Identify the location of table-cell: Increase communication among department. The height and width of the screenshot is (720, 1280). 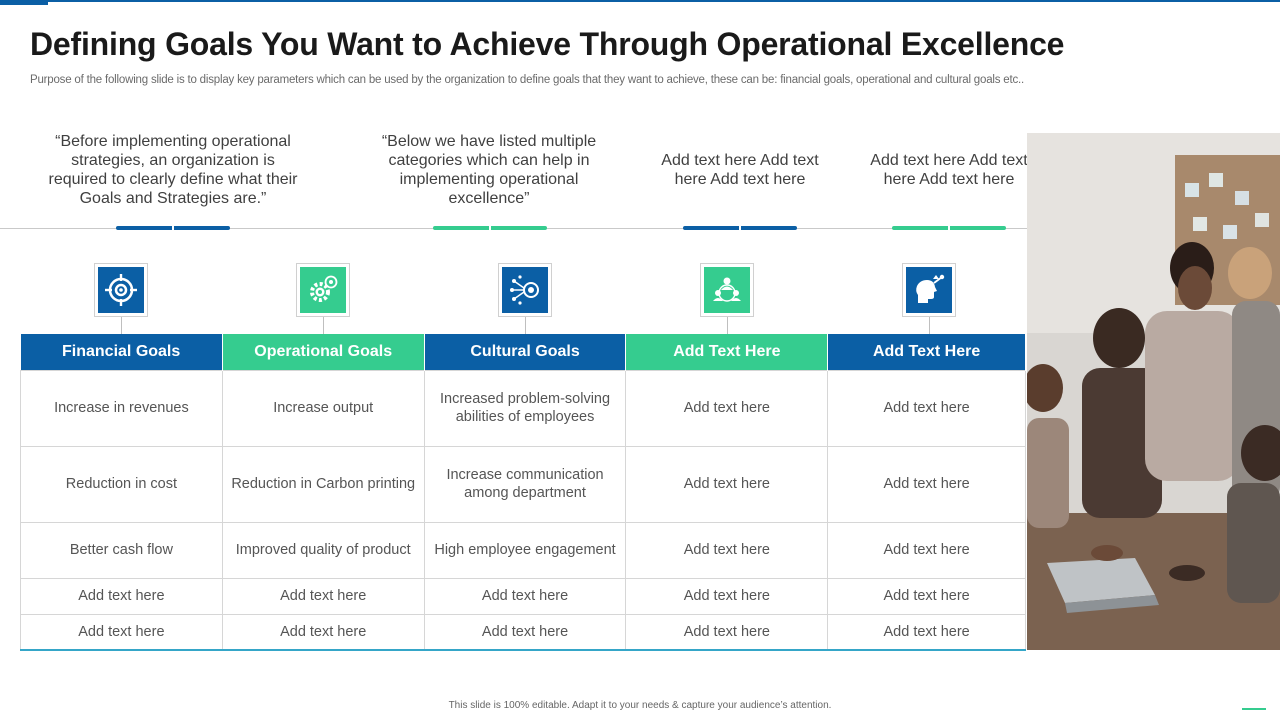
(525, 484).